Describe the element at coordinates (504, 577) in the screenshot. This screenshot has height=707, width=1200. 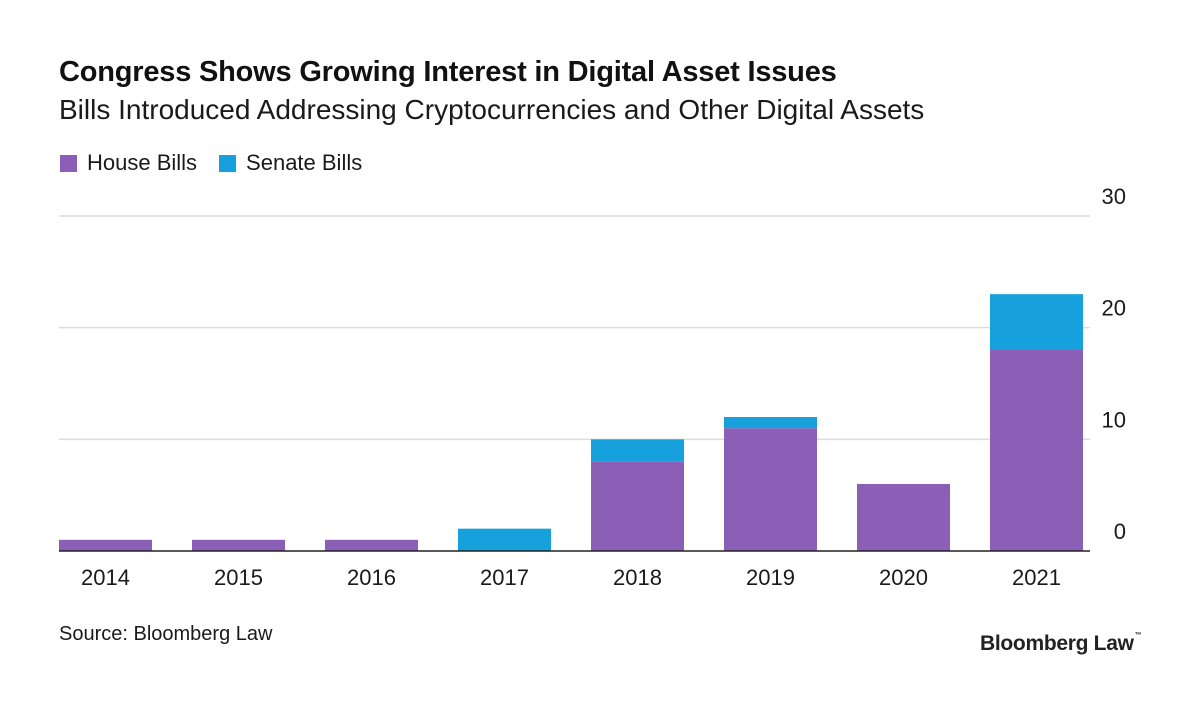
I see `x-tick-label: 2017` at that location.